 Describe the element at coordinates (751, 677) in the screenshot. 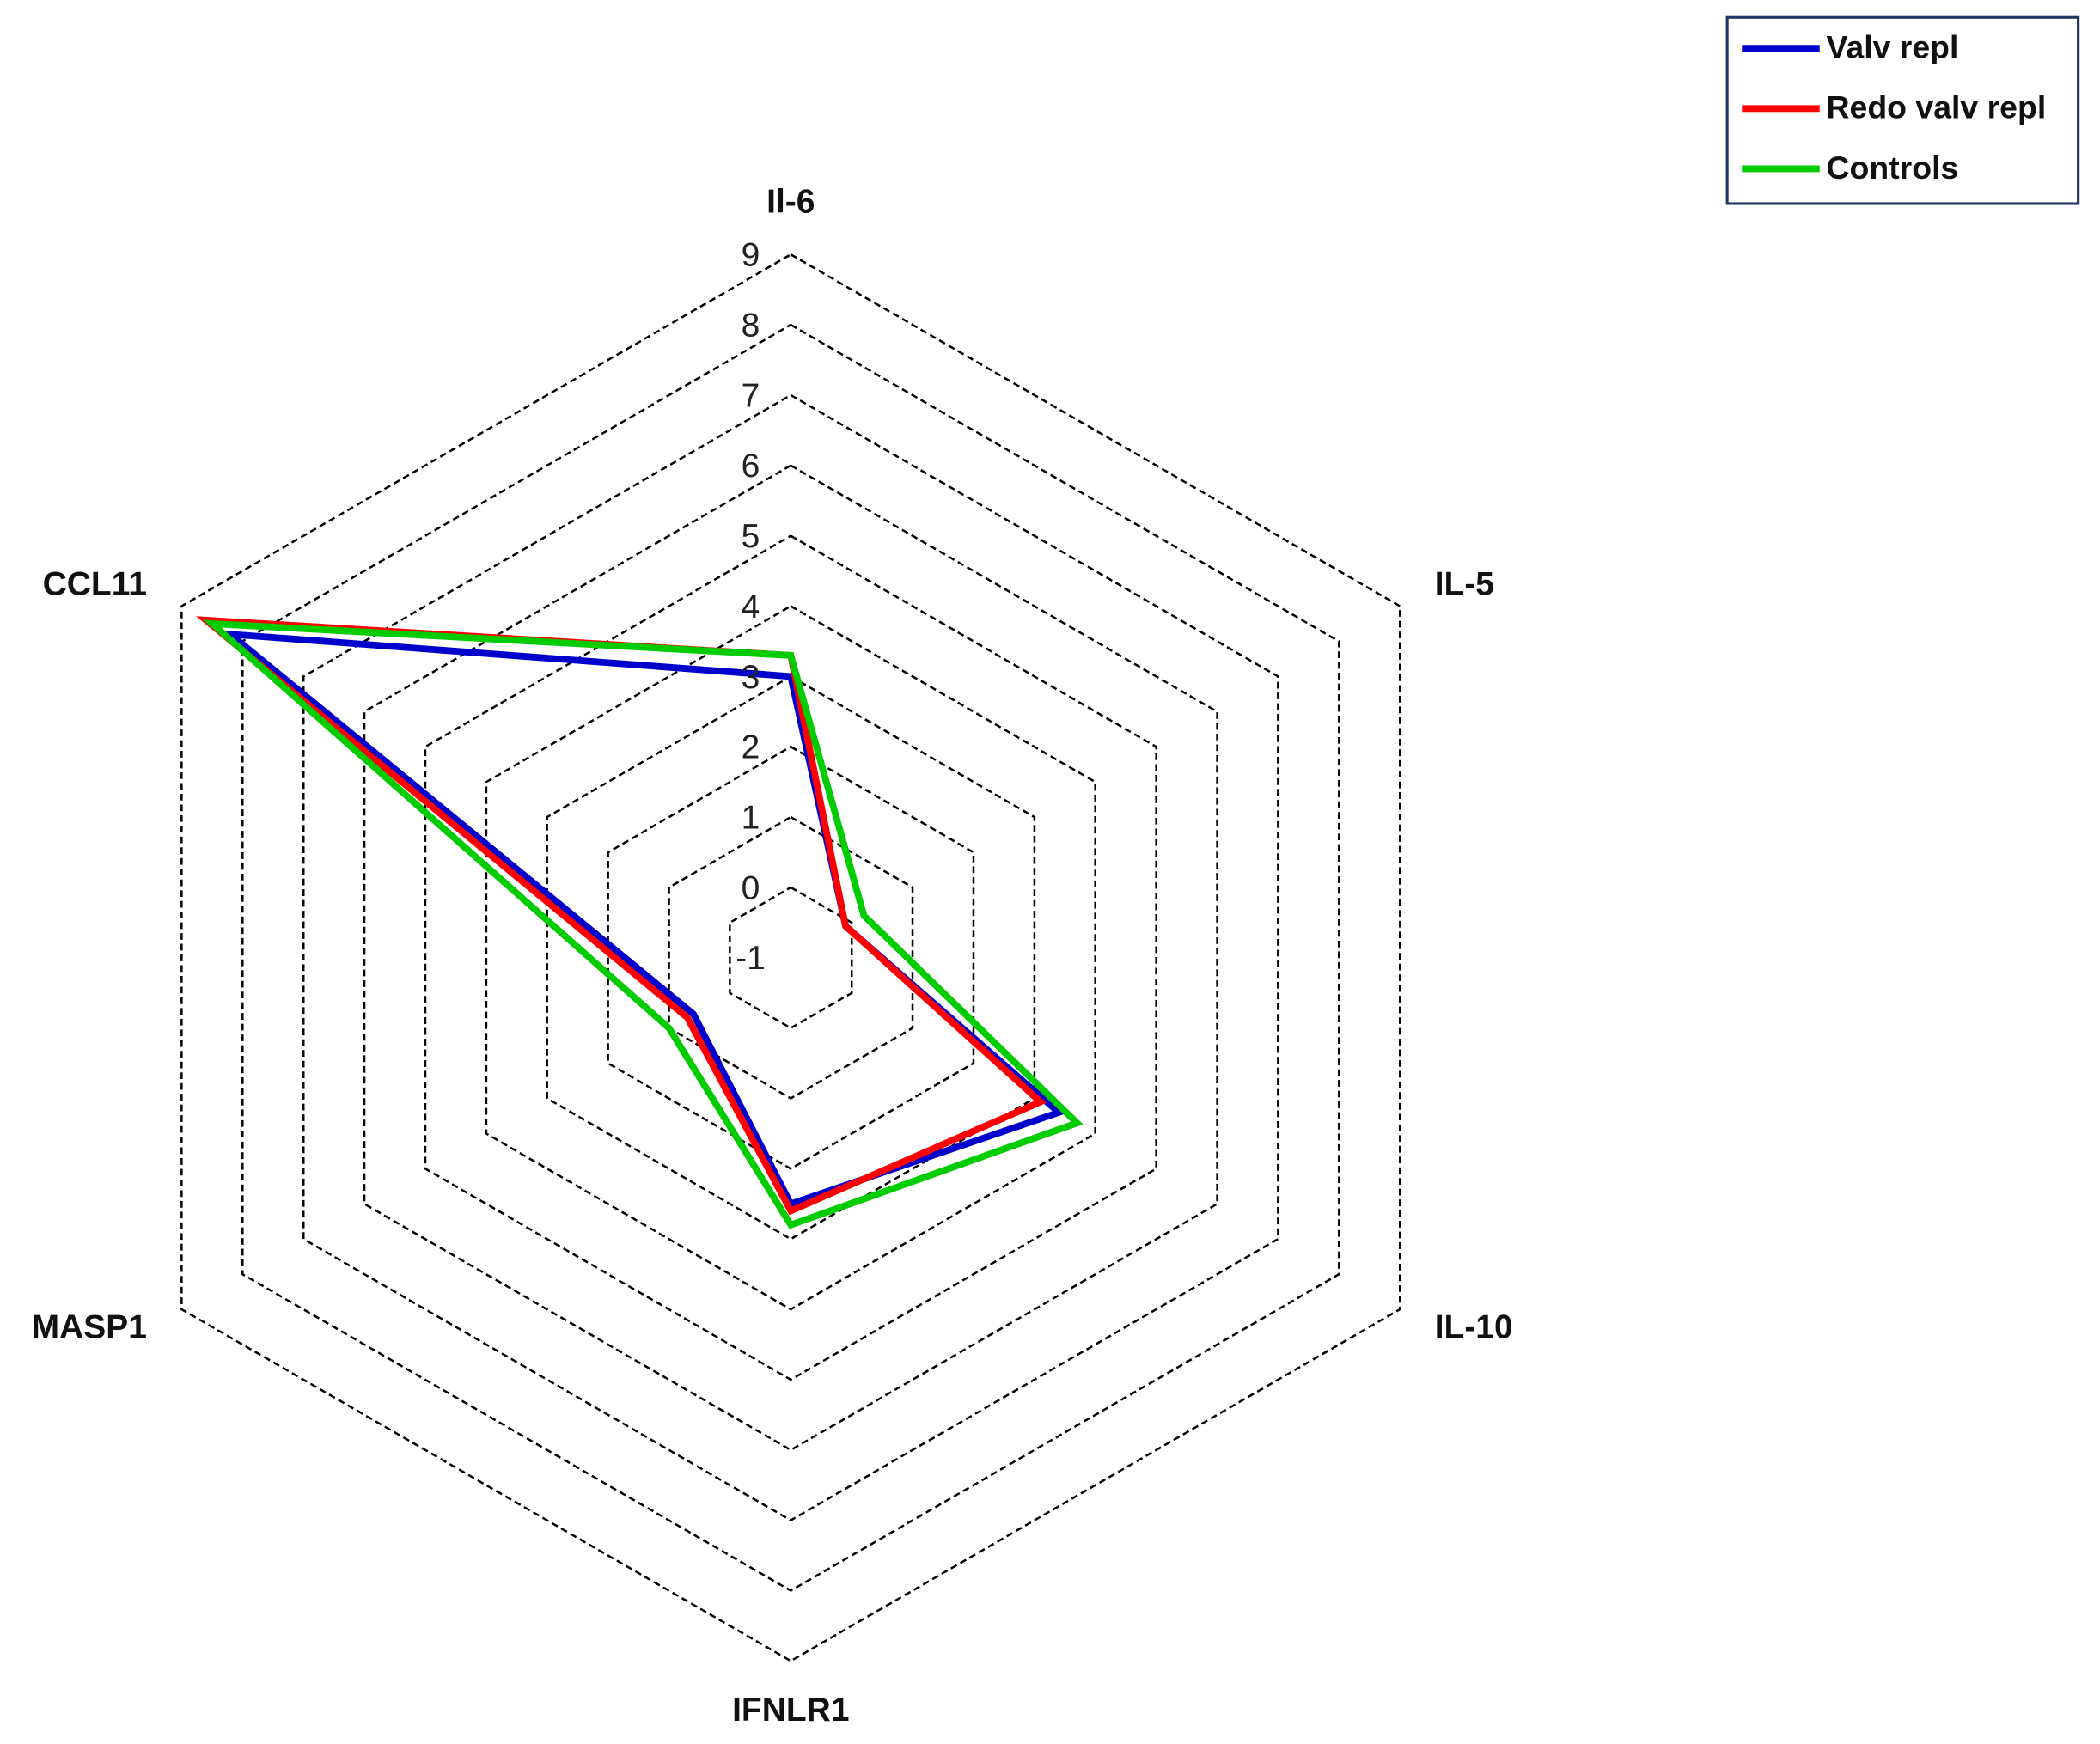

I see `tick-label: 3` at that location.